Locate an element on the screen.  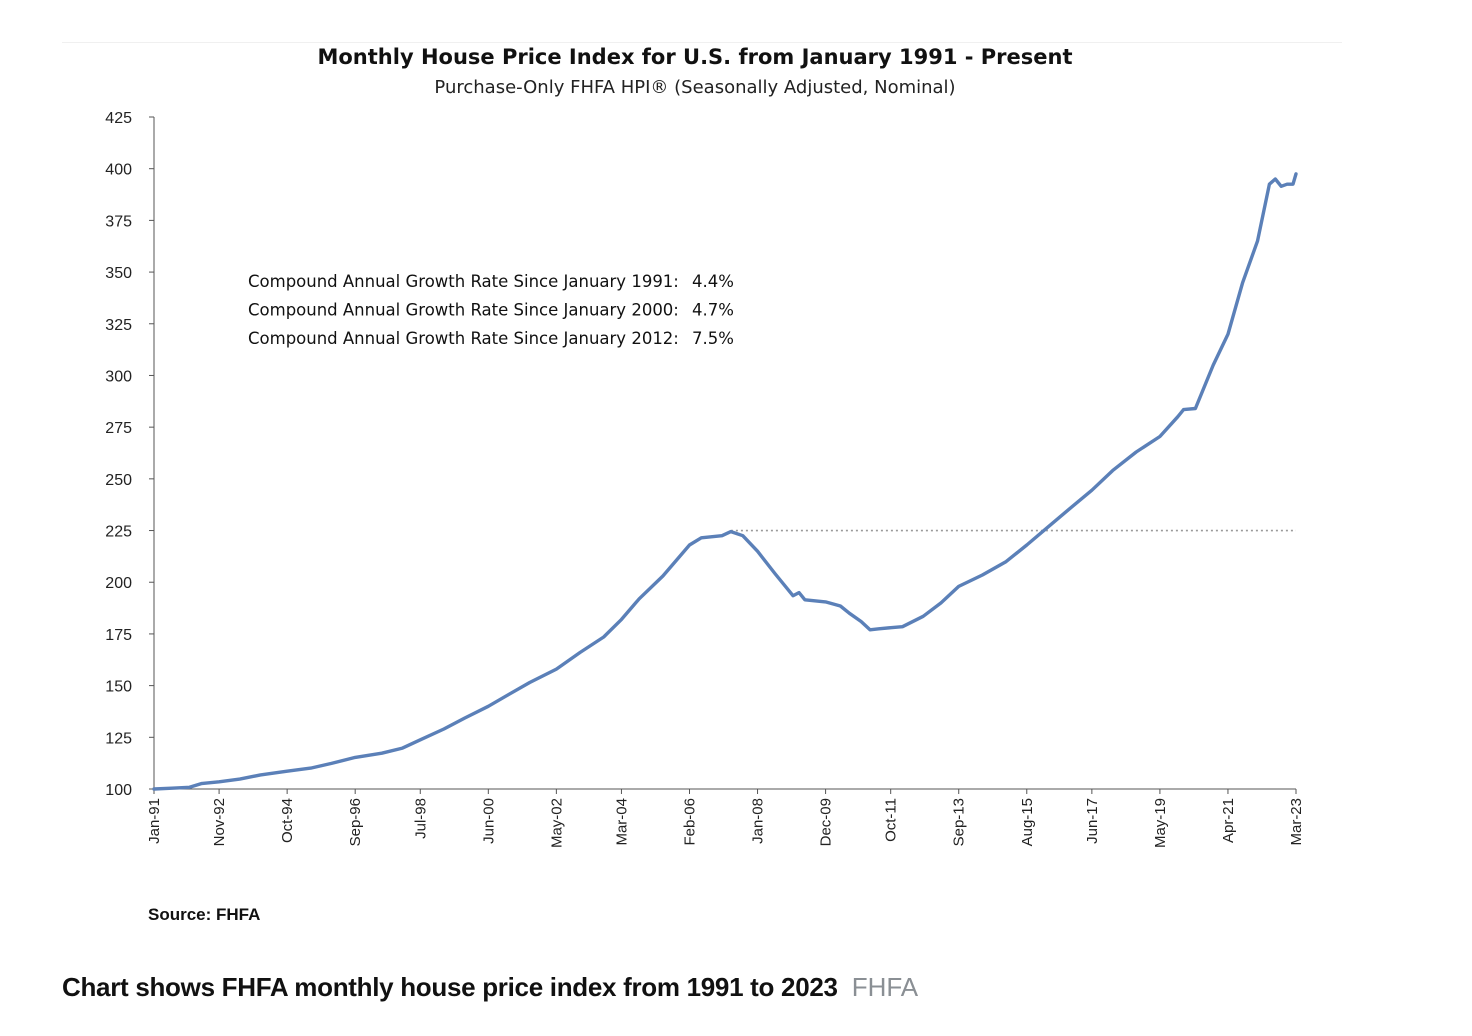
y-tick-label: 375 is located at coordinates (118, 221).